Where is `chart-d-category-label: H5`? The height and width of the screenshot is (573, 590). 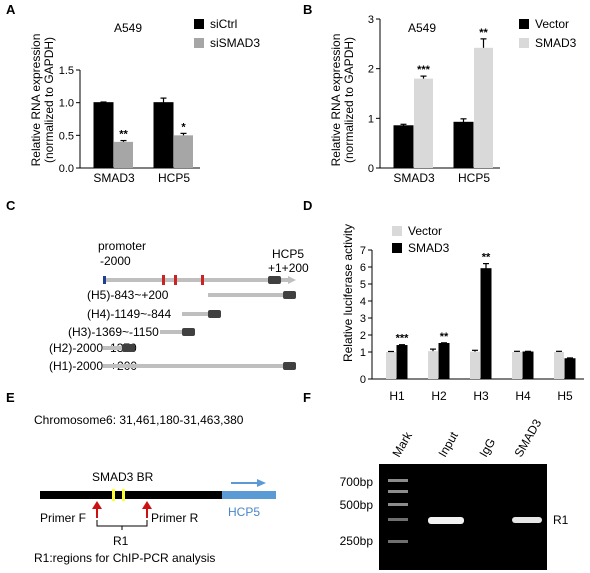 chart-d-category-label: H5 is located at coordinates (565, 396).